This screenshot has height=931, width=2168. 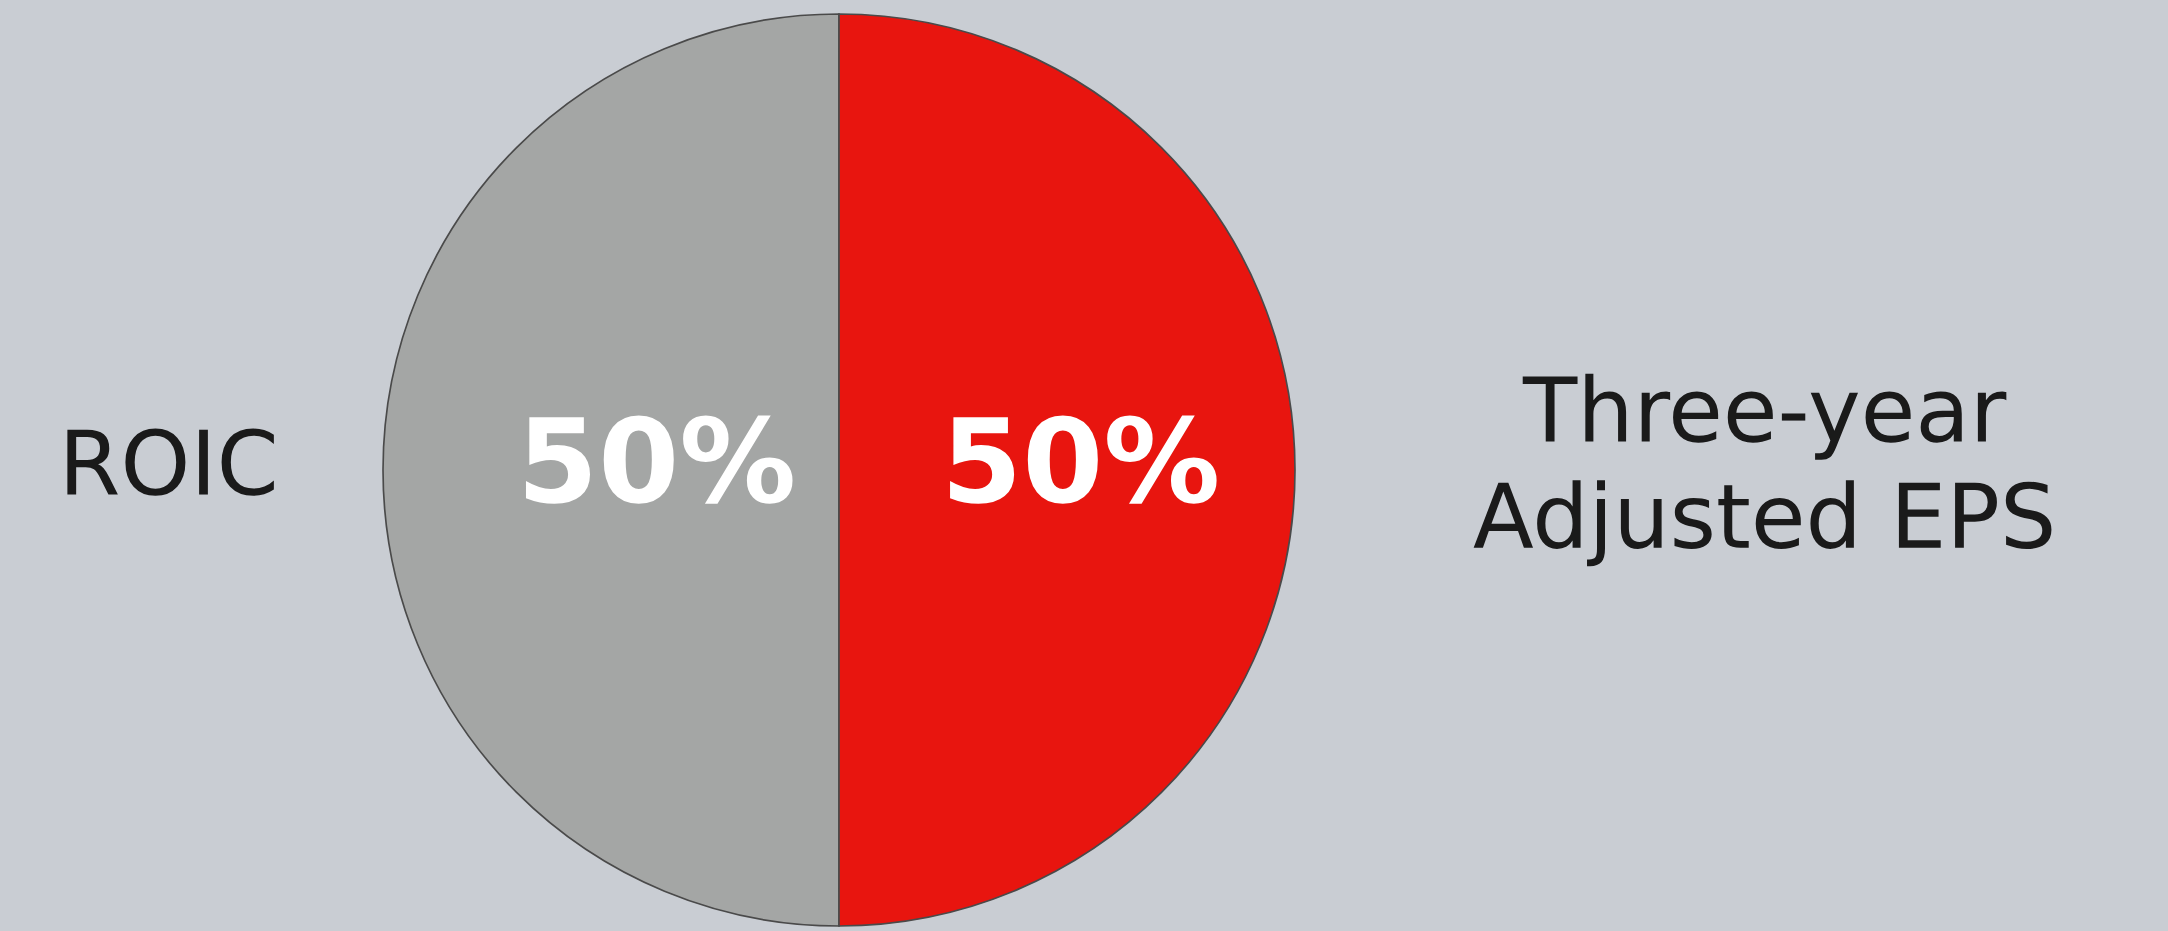 I want to click on slice-label: ROIC, so click(x=170, y=462).